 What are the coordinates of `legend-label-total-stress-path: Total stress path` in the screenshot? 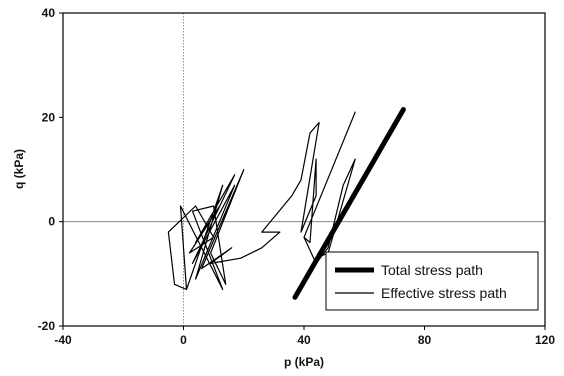 It's located at (432, 270).